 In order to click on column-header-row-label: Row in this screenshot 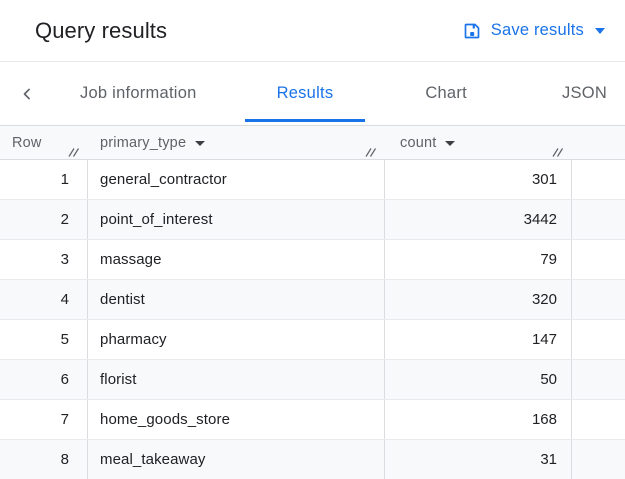, I will do `click(27, 142)`.